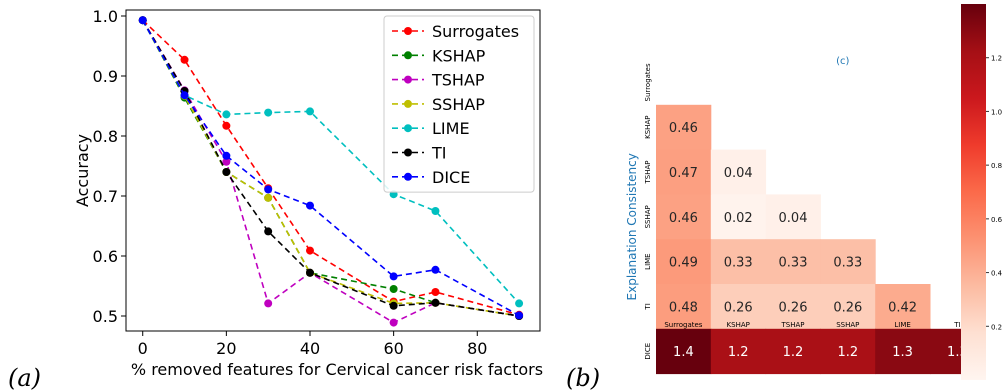 The width and height of the screenshot is (1002, 392). I want to click on y-tick-label: 0.7, so click(105, 196).